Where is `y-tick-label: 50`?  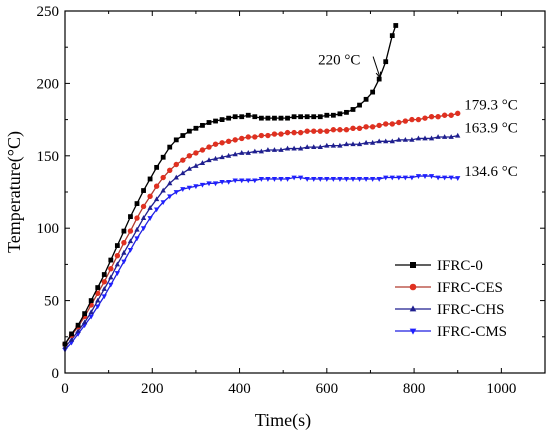
y-tick-label: 50 is located at coordinates (51, 302).